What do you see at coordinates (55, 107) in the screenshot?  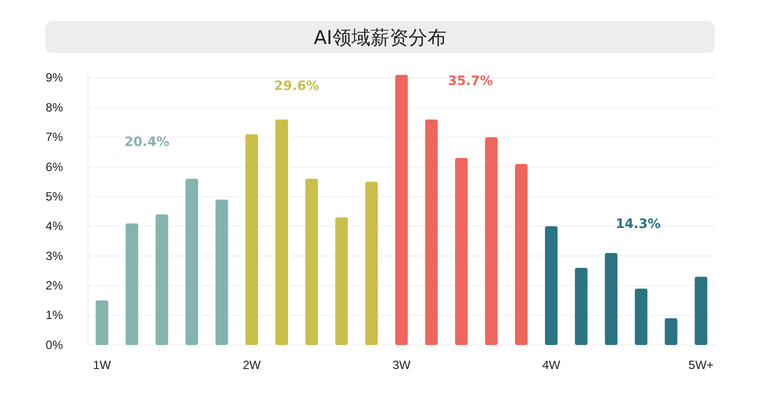 I see `y-tick-label: 8%` at bounding box center [55, 107].